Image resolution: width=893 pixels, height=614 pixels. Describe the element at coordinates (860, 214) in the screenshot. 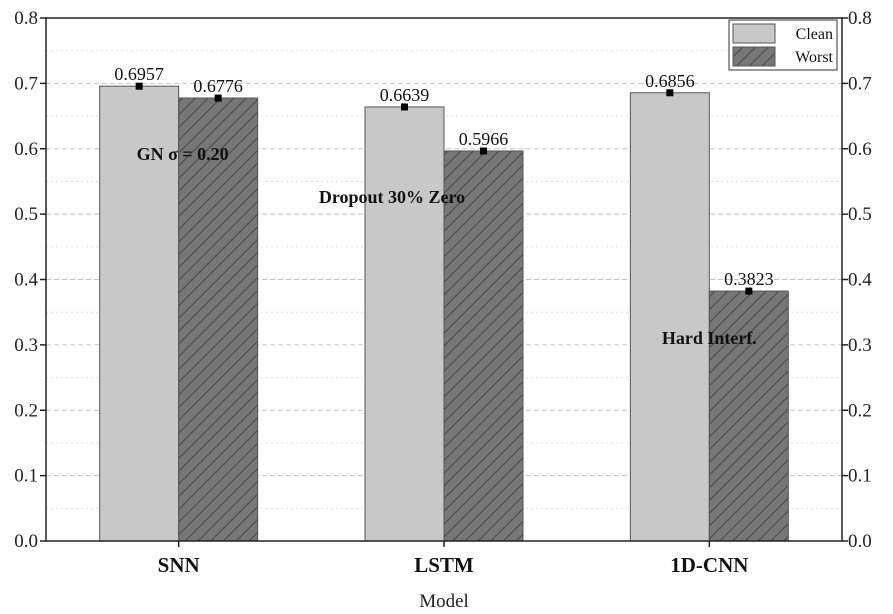

I see `y-tick-label-right: 0.5` at that location.